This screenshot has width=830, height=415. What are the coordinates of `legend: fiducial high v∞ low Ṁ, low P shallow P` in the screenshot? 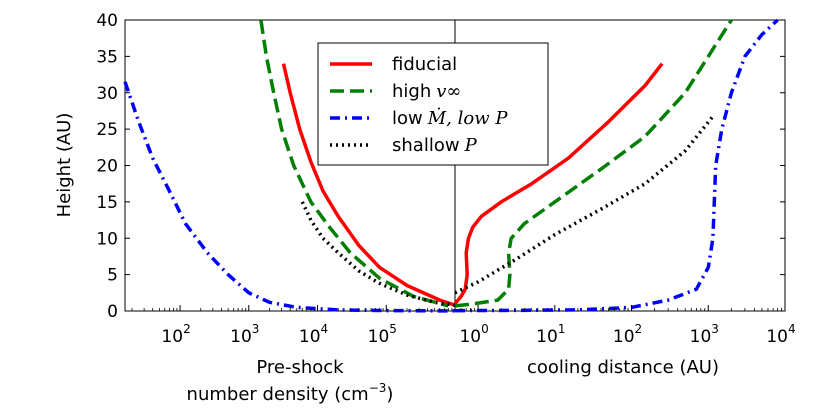 It's located at (433, 104).